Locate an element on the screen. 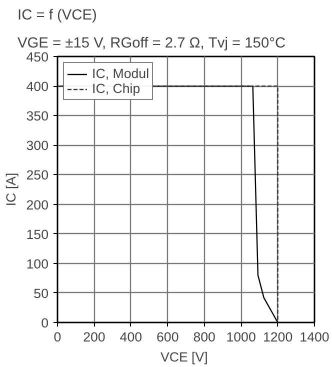 This screenshot has height=367, width=332. x-tick-label: 400 is located at coordinates (131, 337).